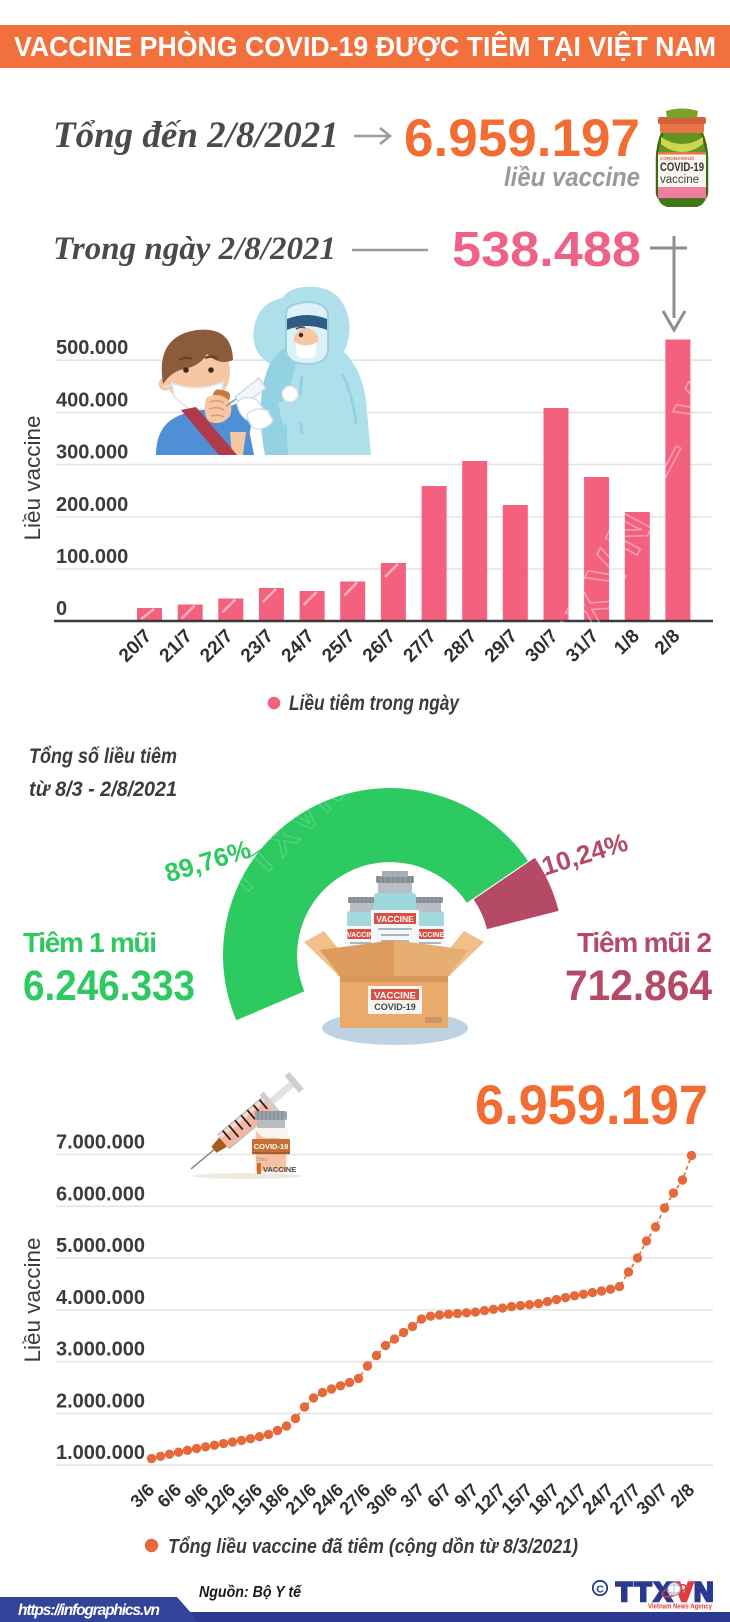 Image resolution: width=730 pixels, height=1622 pixels. Describe the element at coordinates (61, 609) in the screenshot. I see `svg-text: 0` at that location.